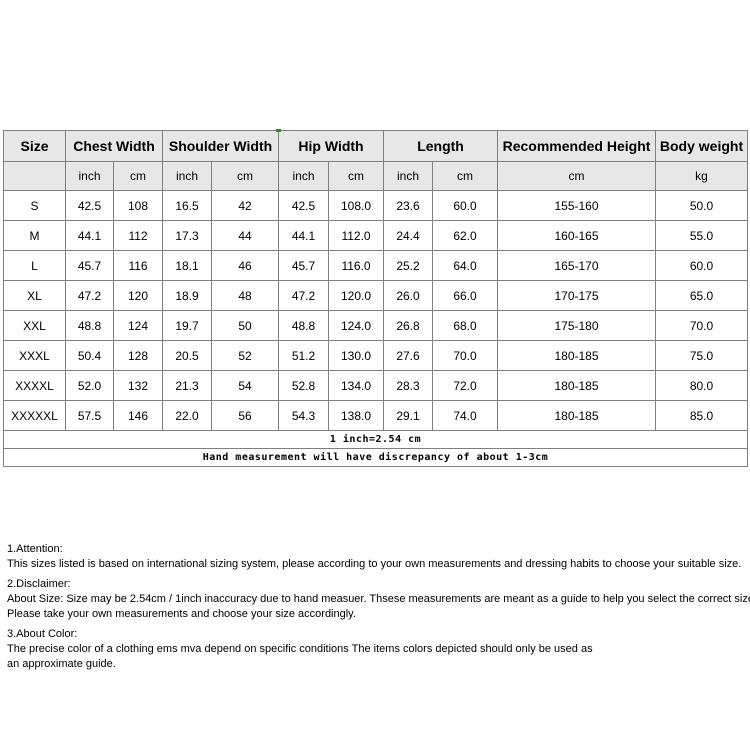 This screenshot has width=750, height=750. I want to click on table-cell: 155-160, so click(577, 205).